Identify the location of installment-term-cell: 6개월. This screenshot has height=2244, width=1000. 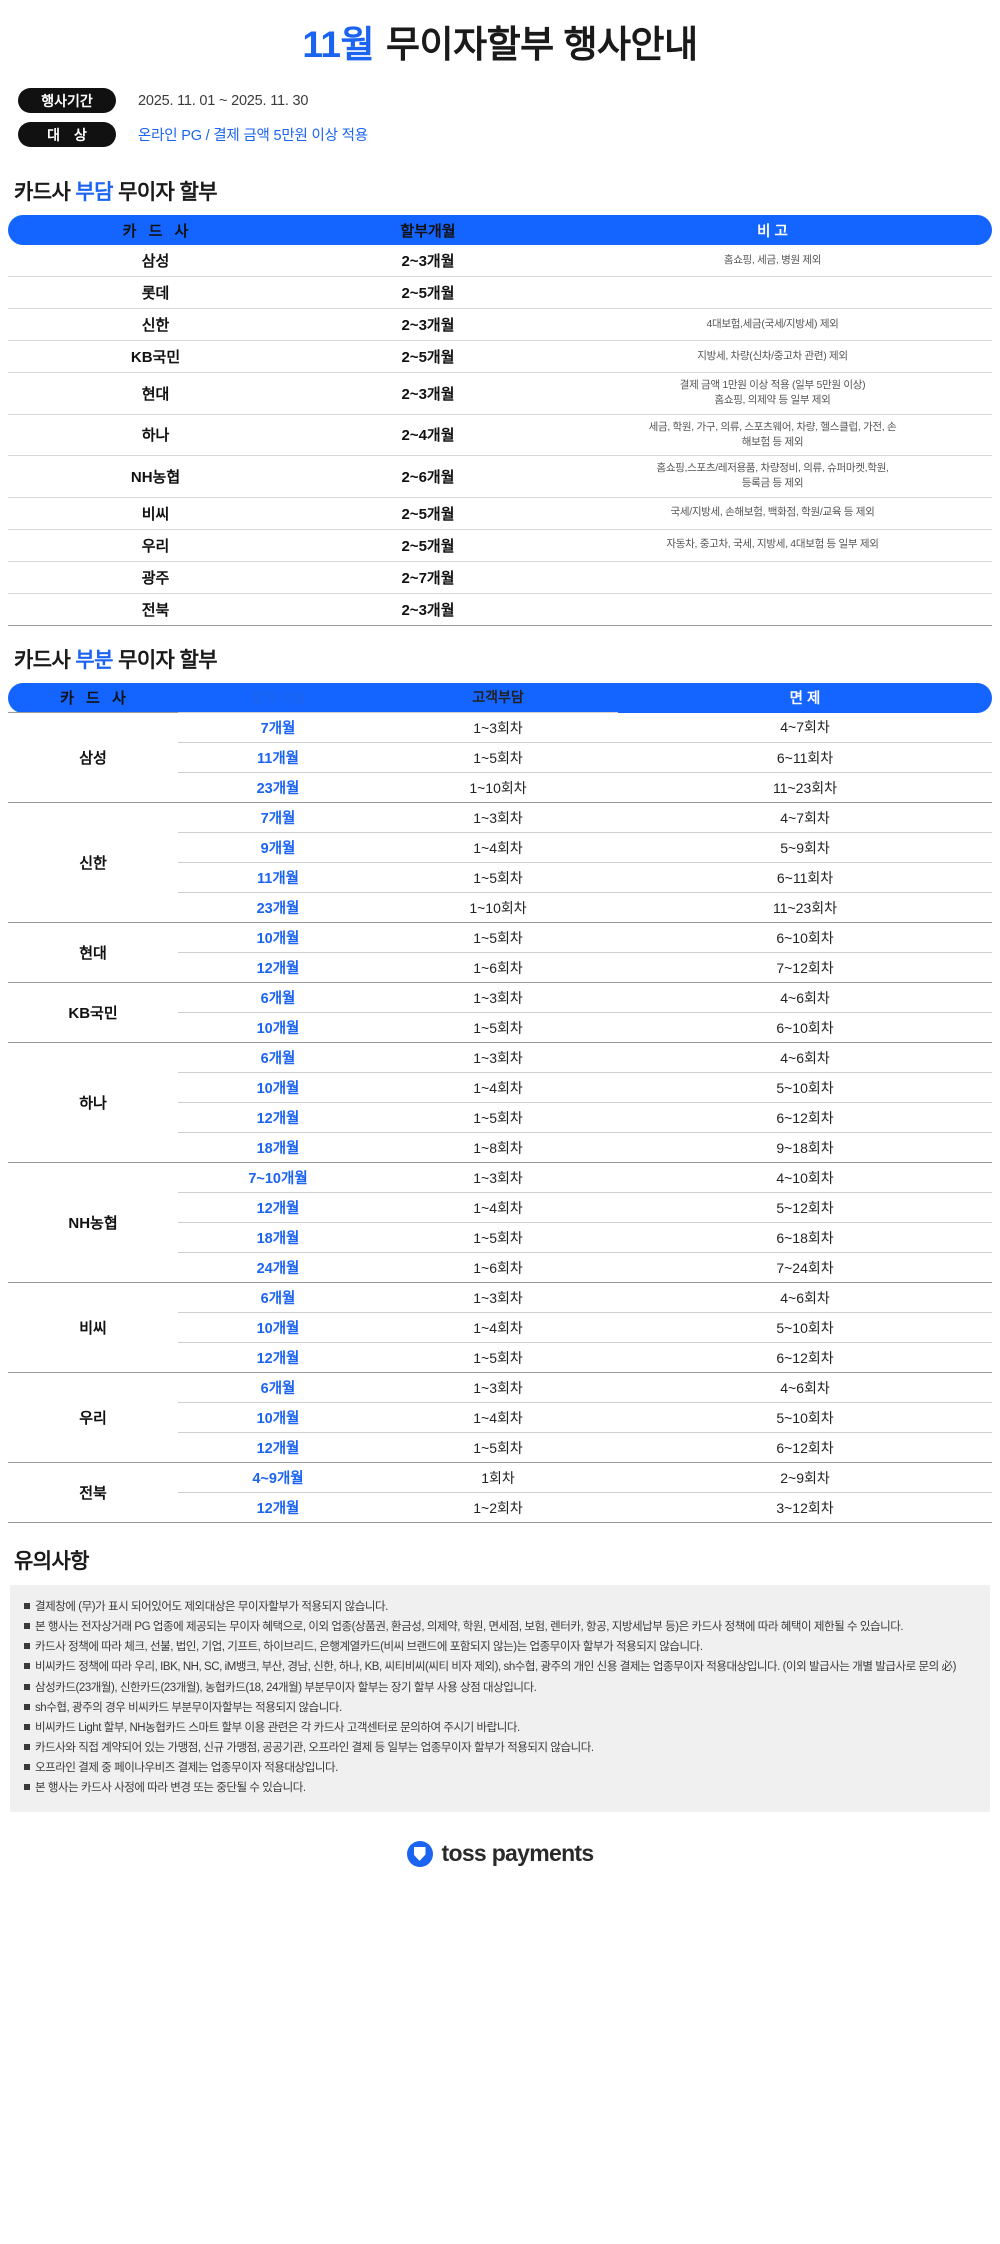
(278, 1388).